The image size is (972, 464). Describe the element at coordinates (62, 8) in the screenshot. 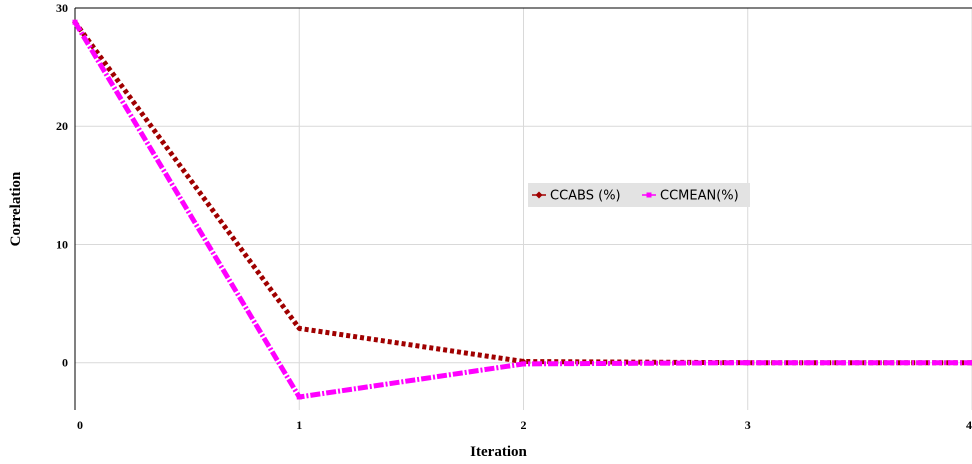

I see `y-tick-label: 30` at that location.